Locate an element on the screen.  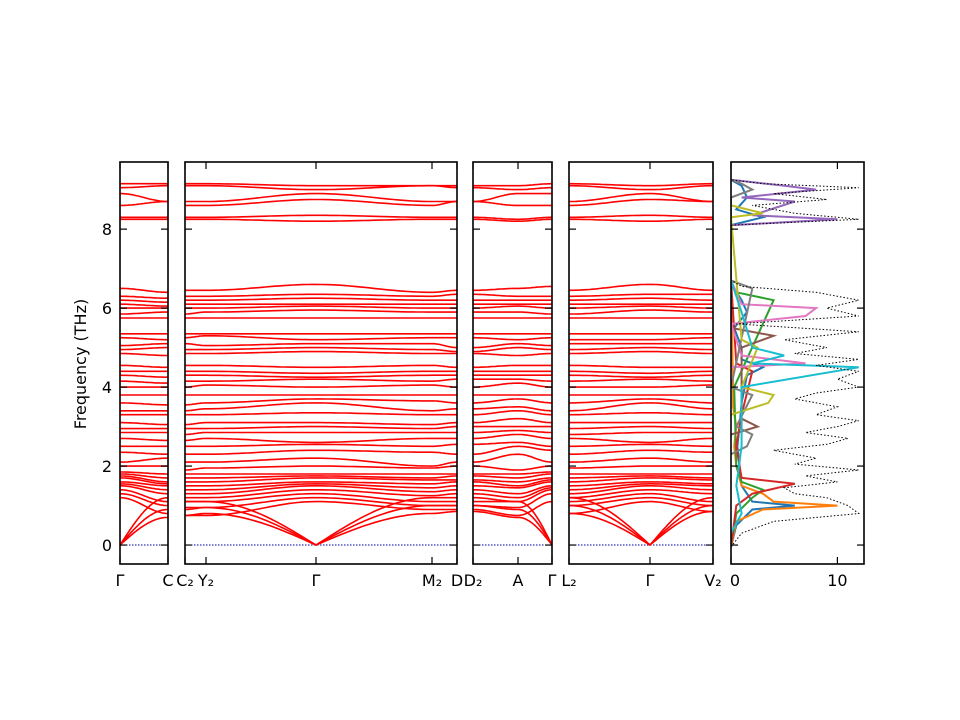
band-panel-4: L₂ Γ V₂ is located at coordinates (641, 375).